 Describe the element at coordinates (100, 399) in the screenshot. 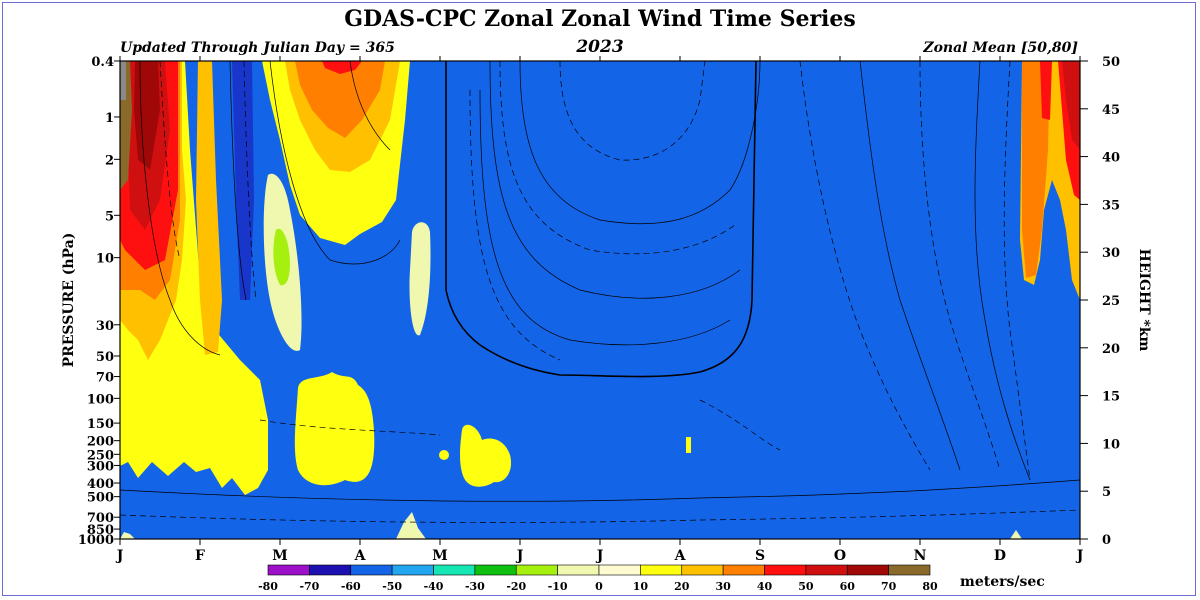

I see `pressure-tick-label: 100` at that location.